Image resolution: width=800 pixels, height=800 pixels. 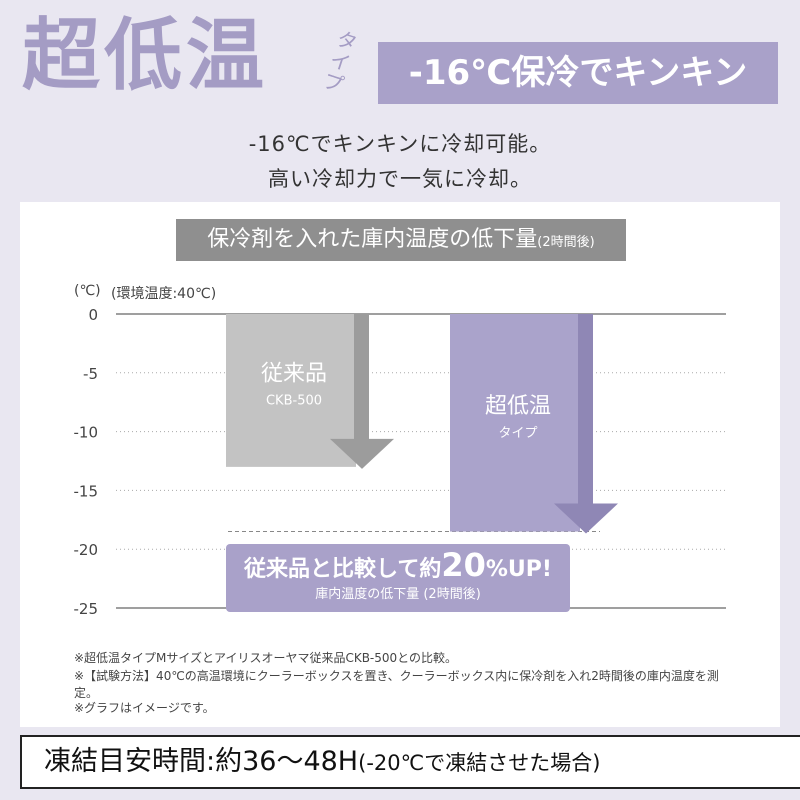 What do you see at coordinates (400, 144) in the screenshot?
I see `lead-line-1: -16℃でキンキンに冷却可能。` at bounding box center [400, 144].